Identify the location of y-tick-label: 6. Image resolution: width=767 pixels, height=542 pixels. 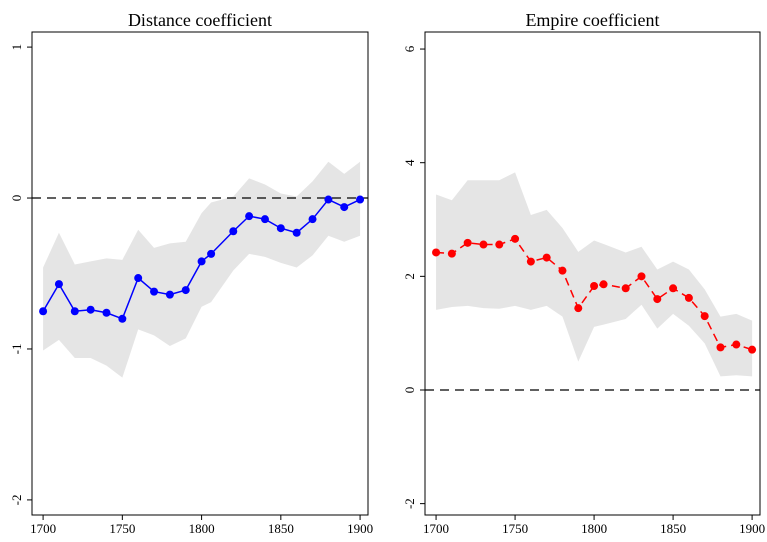
(409, 48).